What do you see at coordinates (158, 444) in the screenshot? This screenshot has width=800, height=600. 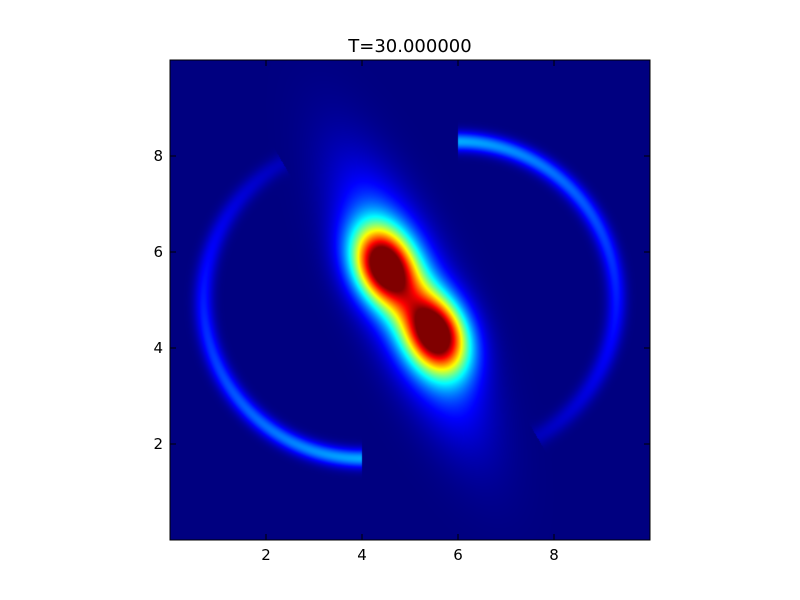 I see `y-tick-label: 2` at bounding box center [158, 444].